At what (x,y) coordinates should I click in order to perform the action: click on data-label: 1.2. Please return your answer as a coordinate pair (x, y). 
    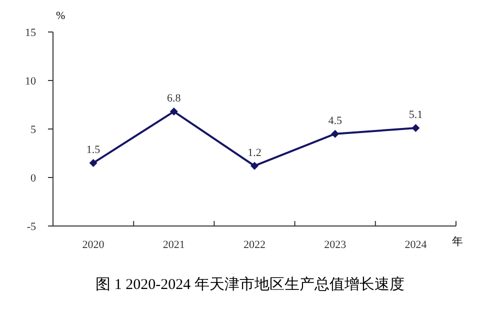
    Looking at the image, I should click on (255, 152).